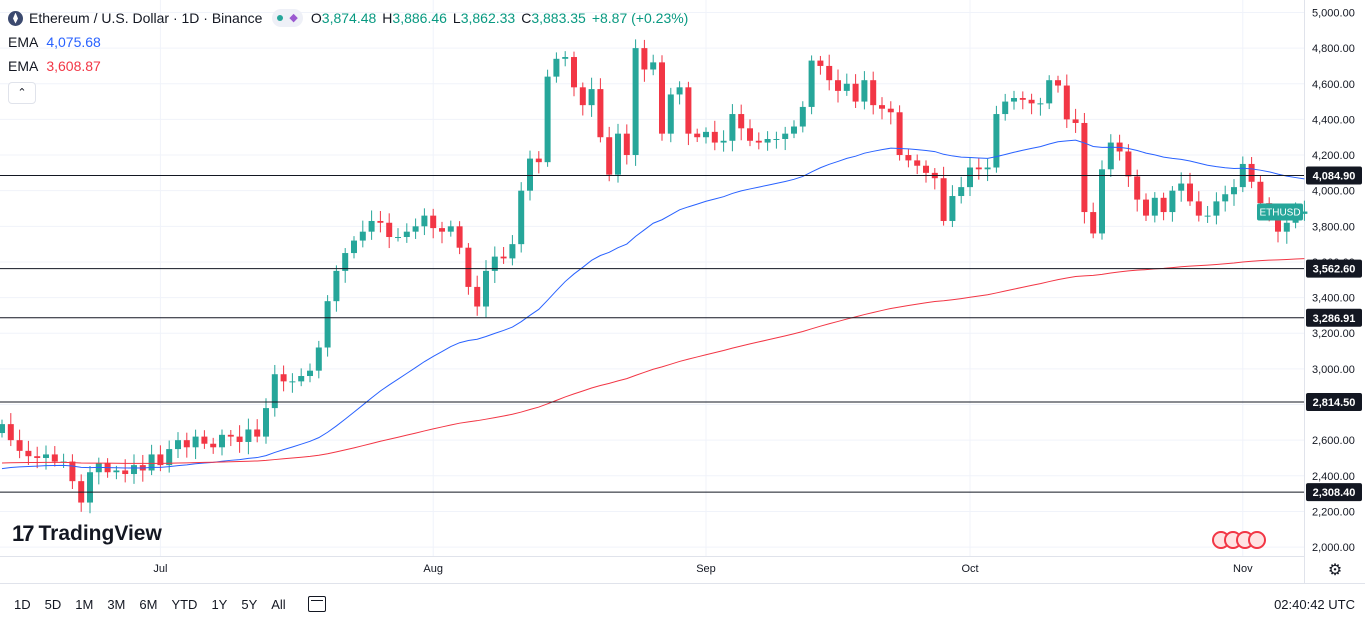  What do you see at coordinates (488, 18) in the screenshot?
I see `low-value: 3,862.33` at bounding box center [488, 18].